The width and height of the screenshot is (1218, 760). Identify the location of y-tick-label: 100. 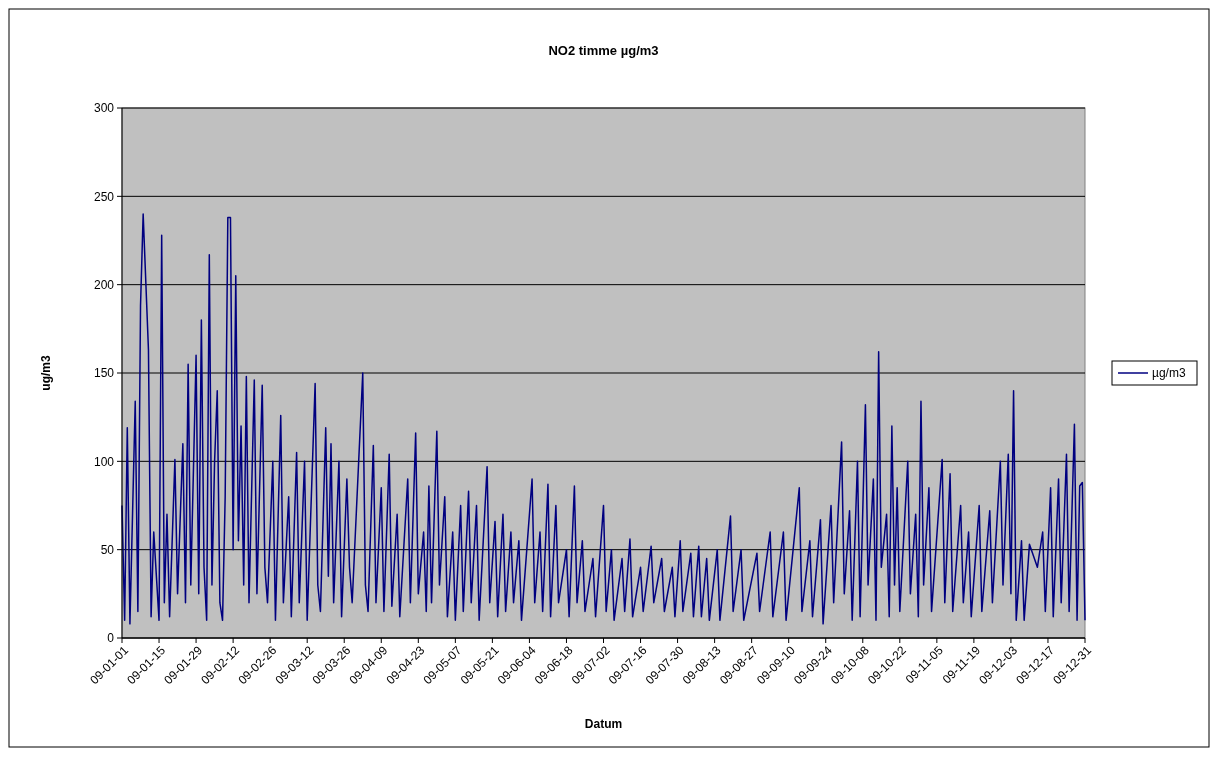
(104, 461).